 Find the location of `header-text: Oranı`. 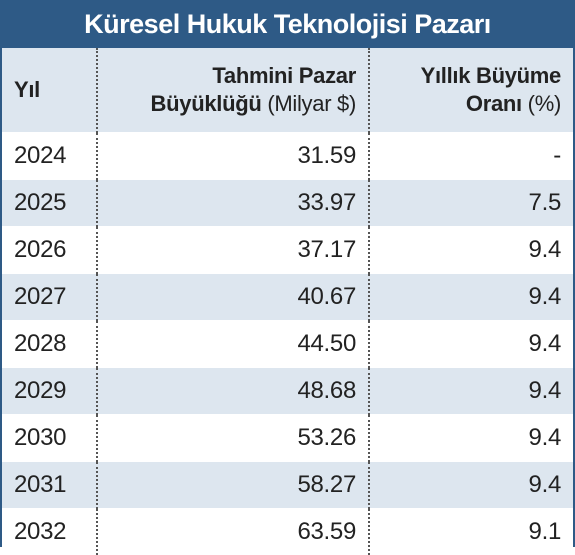

header-text: Oranı is located at coordinates (494, 103).